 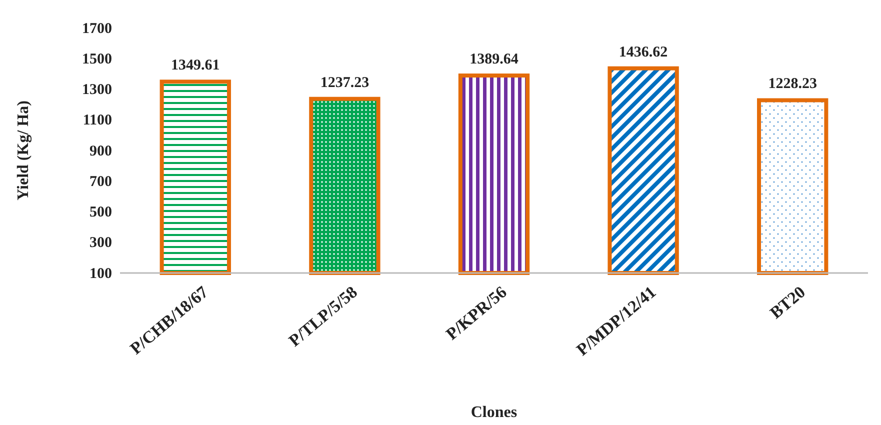 What do you see at coordinates (101, 212) in the screenshot?
I see `y-tick-label: 500` at bounding box center [101, 212].